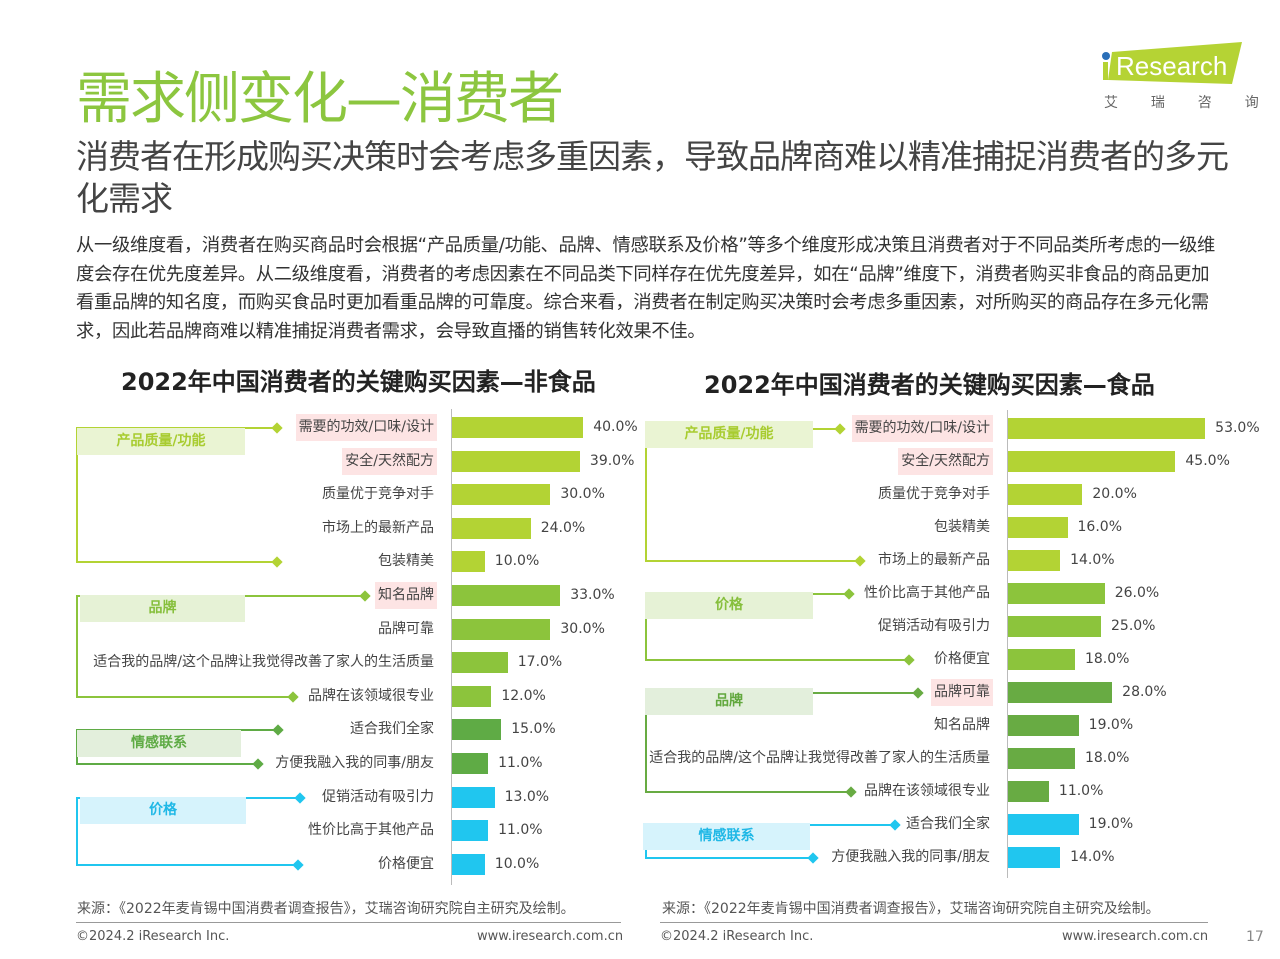 Image resolution: width=1280 pixels, height=959 pixels. Describe the element at coordinates (615, 427) in the screenshot. I see `value-label: 40.0%` at that location.